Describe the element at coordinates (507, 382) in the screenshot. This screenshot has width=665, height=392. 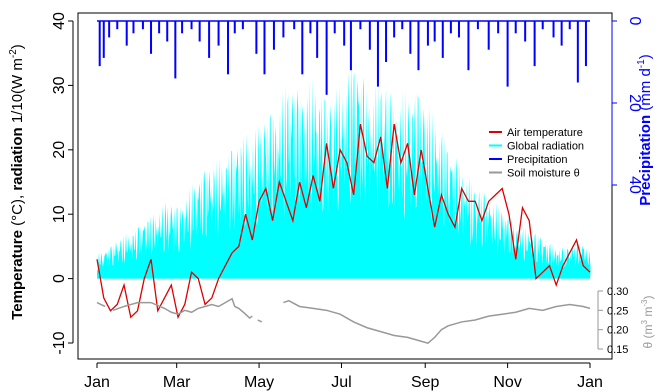
I see `x-tick-label: Nov` at that location.